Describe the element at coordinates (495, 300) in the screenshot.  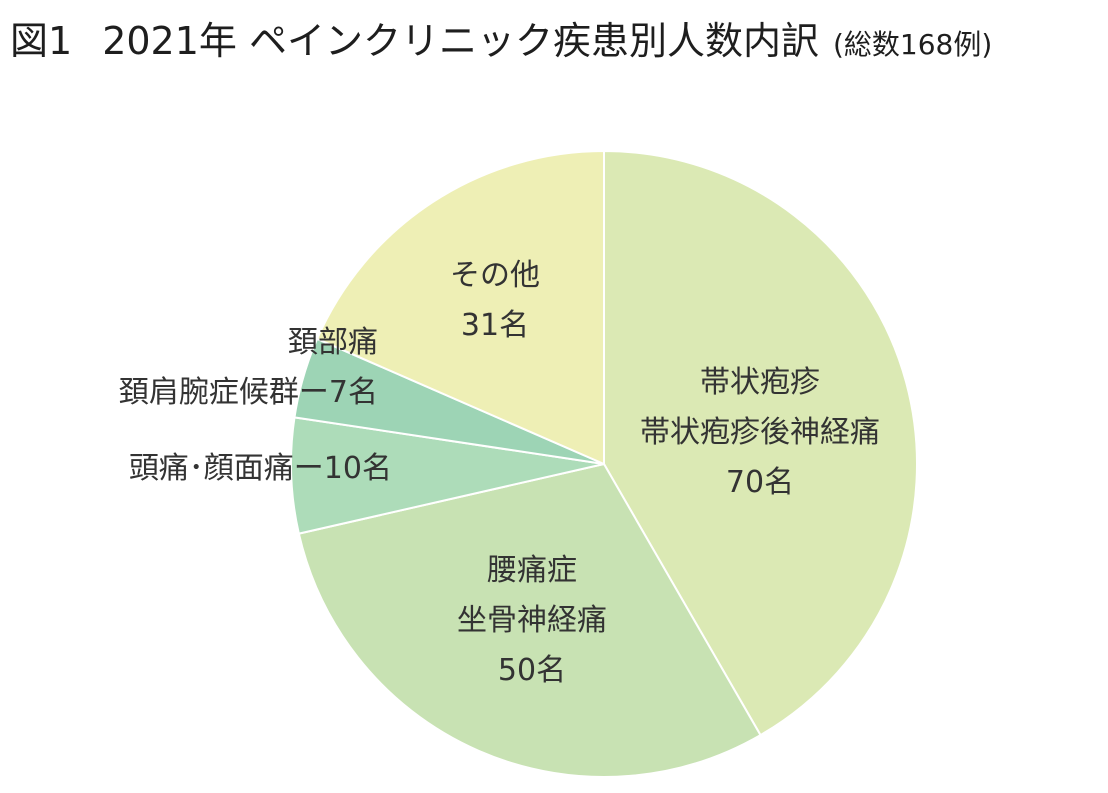
I see `slice-label-4: その他 31名` at that location.